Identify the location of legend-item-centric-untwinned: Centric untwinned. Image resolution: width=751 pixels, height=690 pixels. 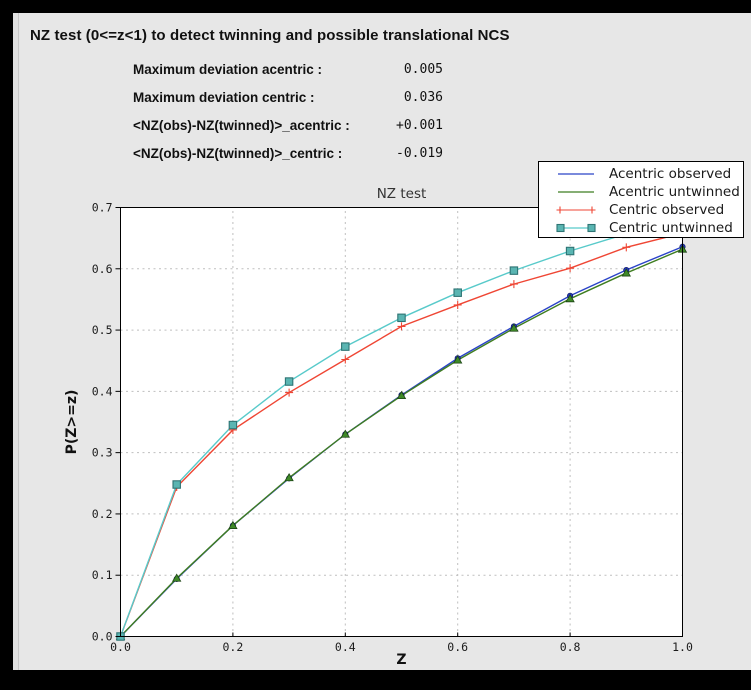
(641, 228).